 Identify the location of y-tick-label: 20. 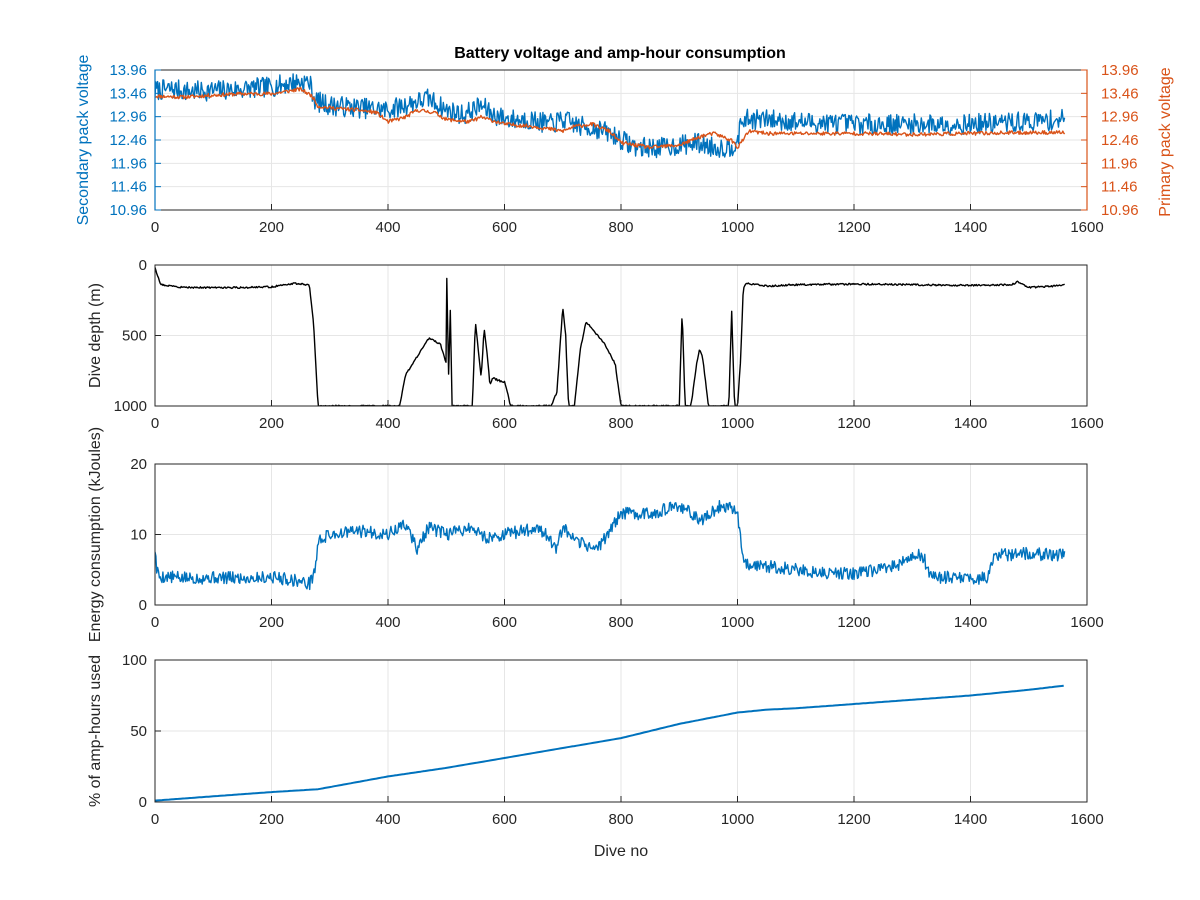
(138, 464).